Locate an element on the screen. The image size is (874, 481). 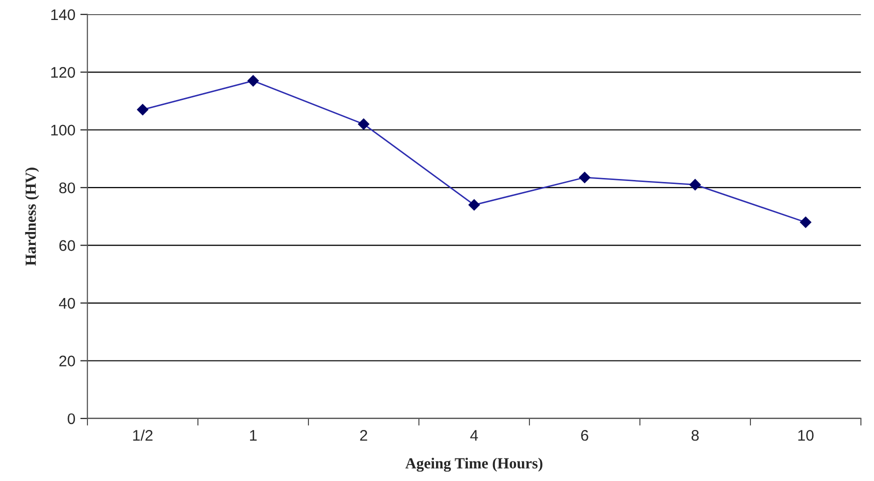
y-tick-label: 20 is located at coordinates (67, 361).